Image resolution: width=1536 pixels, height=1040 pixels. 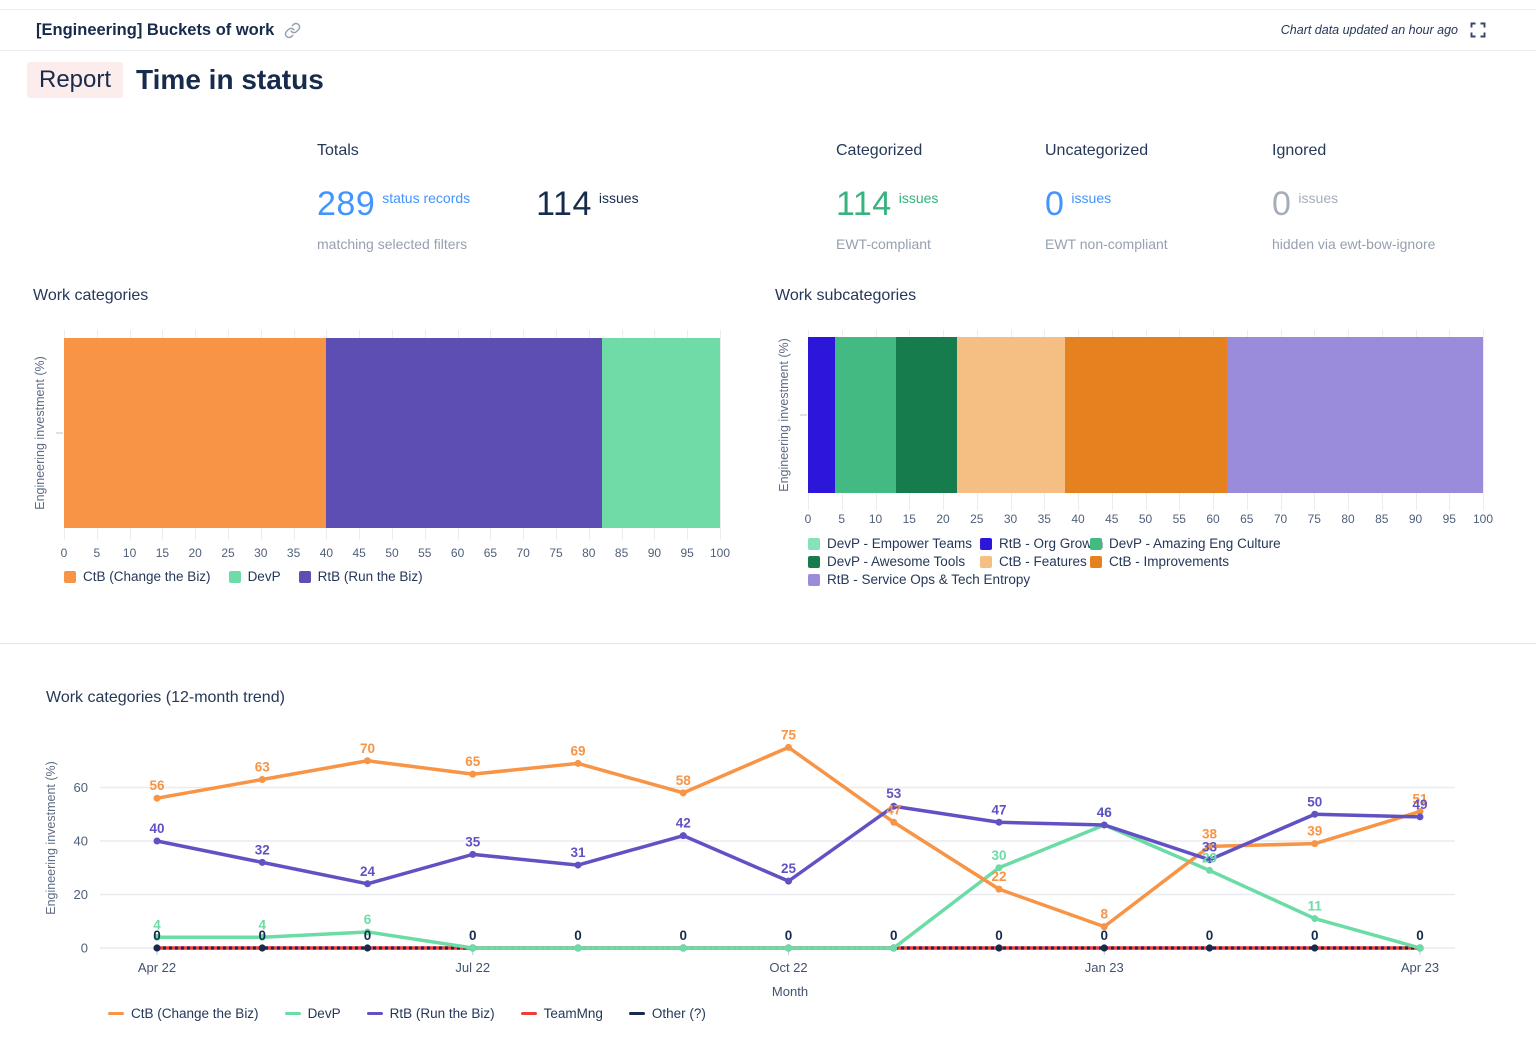 What do you see at coordinates (654, 553) in the screenshot?
I see `x-tick-label: 90` at bounding box center [654, 553].